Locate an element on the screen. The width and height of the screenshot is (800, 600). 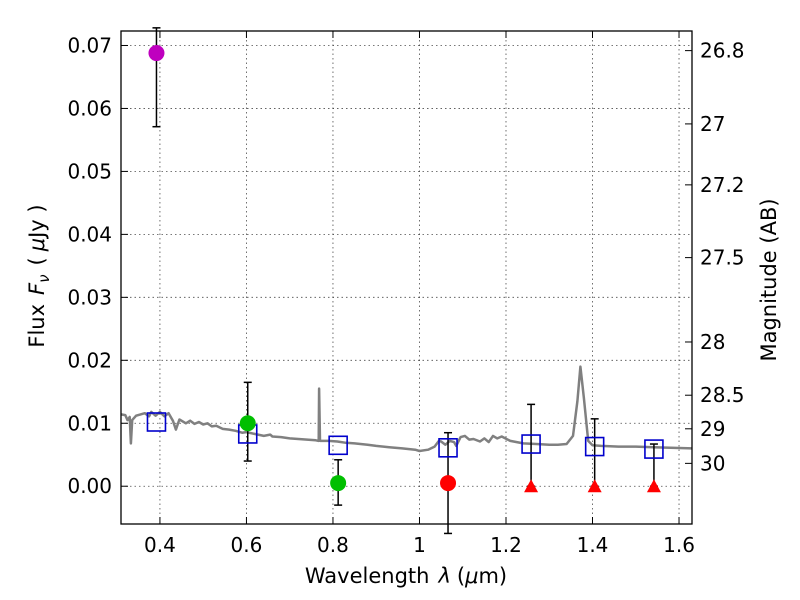
x-axis-label-unit-open: ( is located at coordinates (461, 576).